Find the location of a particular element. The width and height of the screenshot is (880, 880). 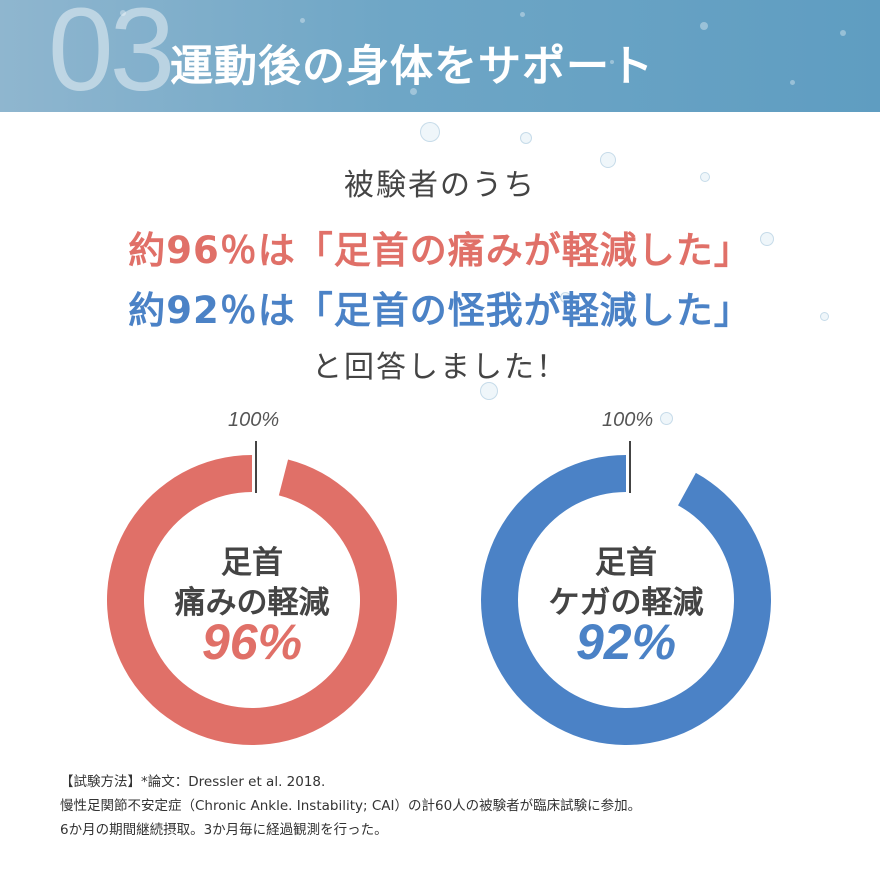

header-banner: 03 運動後の身体をサポート is located at coordinates (440, 56).